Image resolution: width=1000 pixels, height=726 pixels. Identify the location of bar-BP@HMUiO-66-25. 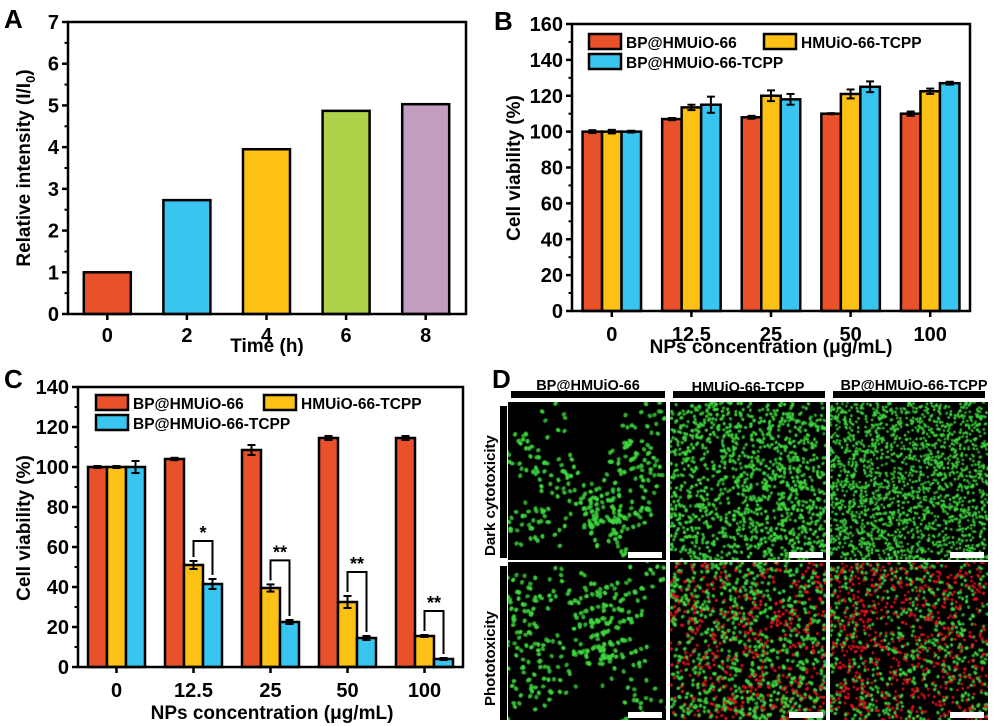
(751, 214).